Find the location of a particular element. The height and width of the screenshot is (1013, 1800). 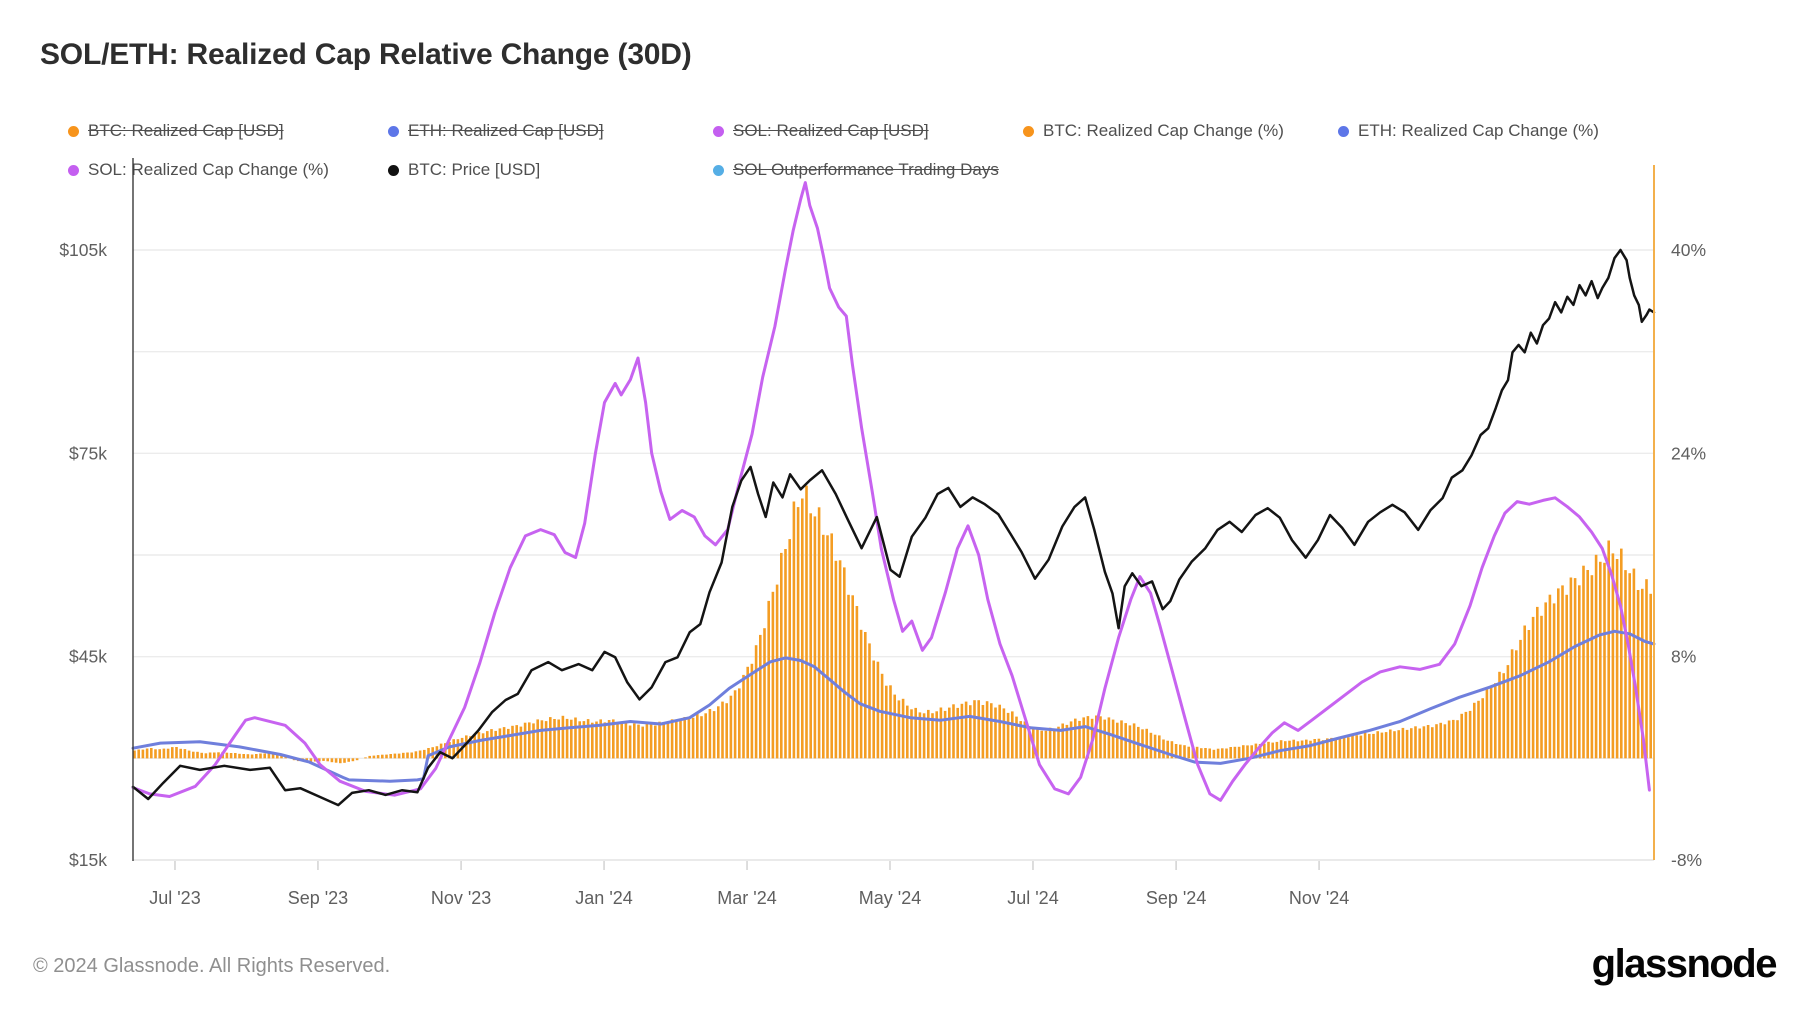

y-tick-label-left: $75k is located at coordinates (88, 453).